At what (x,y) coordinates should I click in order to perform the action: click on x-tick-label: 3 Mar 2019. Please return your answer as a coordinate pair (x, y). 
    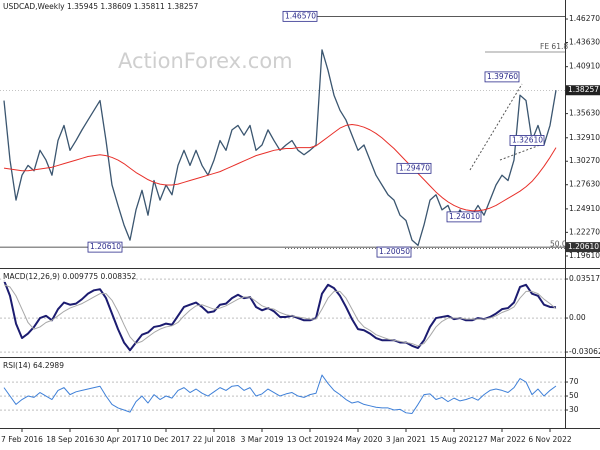
    Looking at the image, I should click on (262, 439).